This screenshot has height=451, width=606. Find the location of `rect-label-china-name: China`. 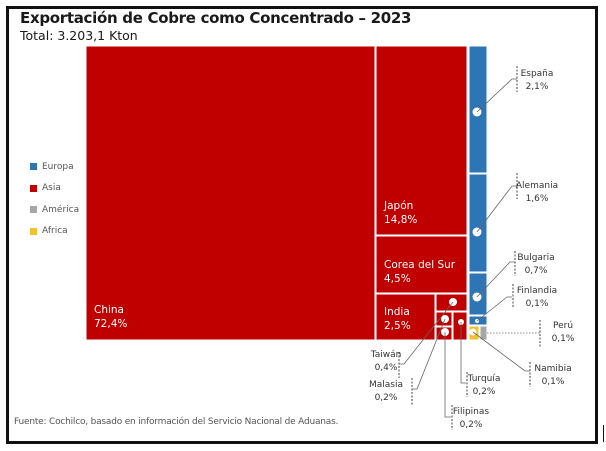

rect-label-china-name: China is located at coordinates (109, 310).